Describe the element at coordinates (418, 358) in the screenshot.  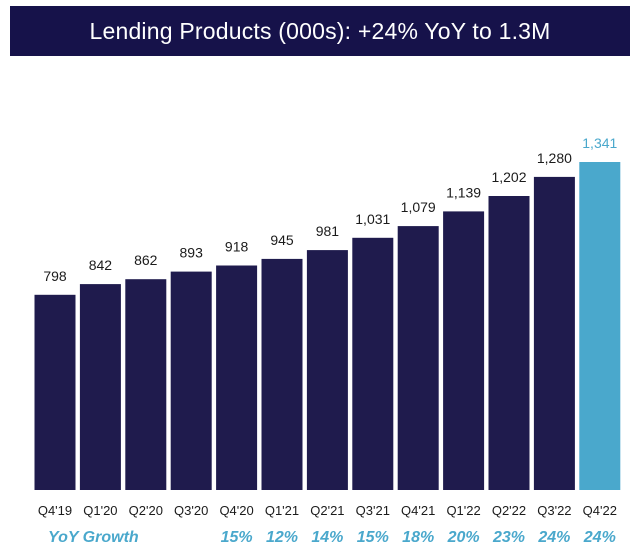
I see `bar-Q421` at that location.